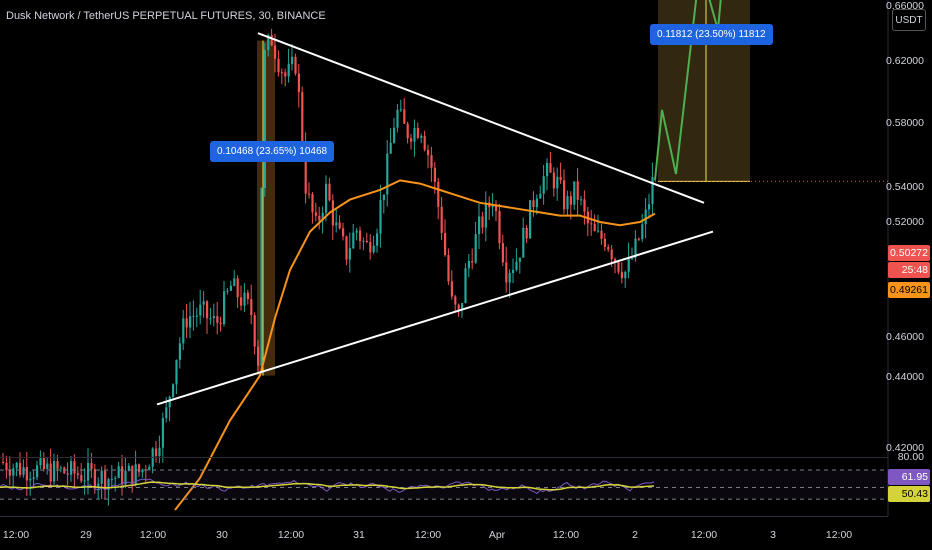 The image size is (932, 550). Describe the element at coordinates (909, 494) in the screenshot. I see `rsi-ma-value-badge: 50.43` at that location.